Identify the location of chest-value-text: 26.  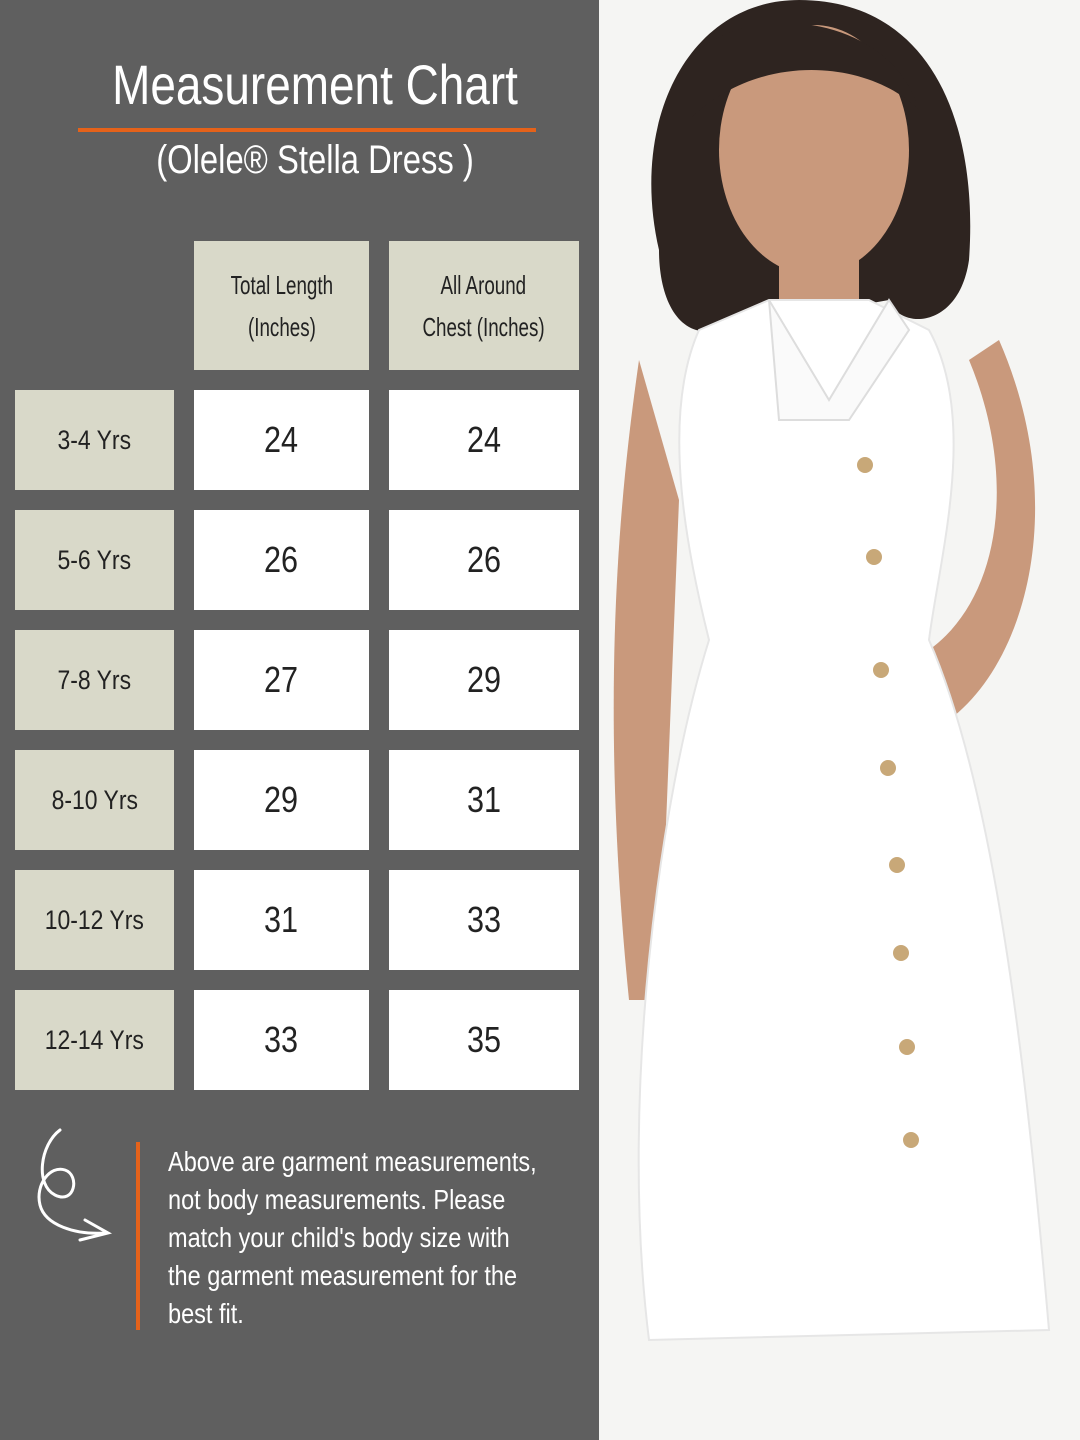
(484, 559).